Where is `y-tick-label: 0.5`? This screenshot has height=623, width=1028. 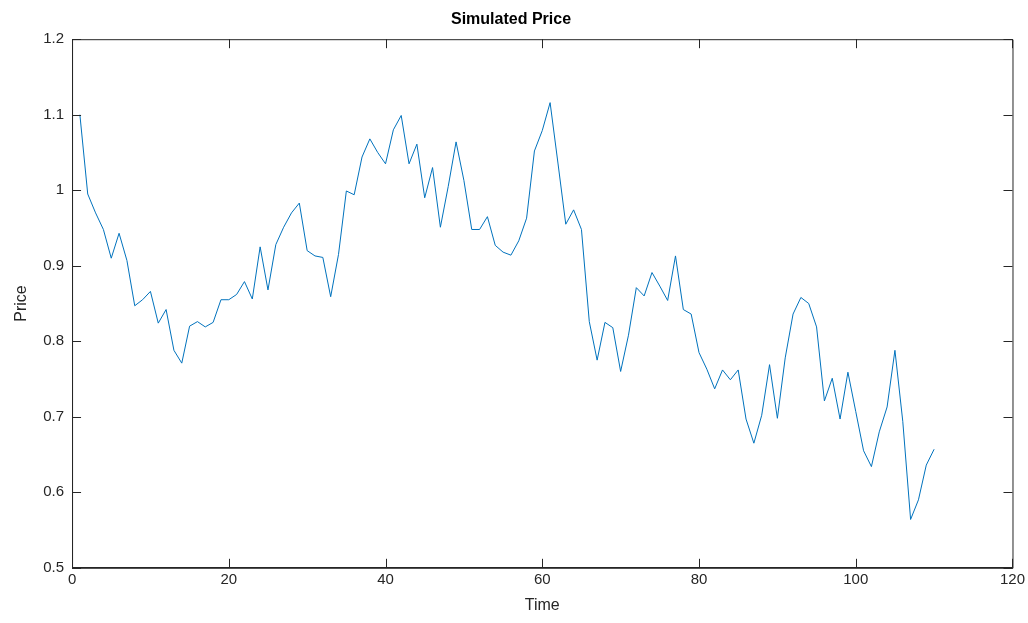 y-tick-label: 0.5 is located at coordinates (54, 566).